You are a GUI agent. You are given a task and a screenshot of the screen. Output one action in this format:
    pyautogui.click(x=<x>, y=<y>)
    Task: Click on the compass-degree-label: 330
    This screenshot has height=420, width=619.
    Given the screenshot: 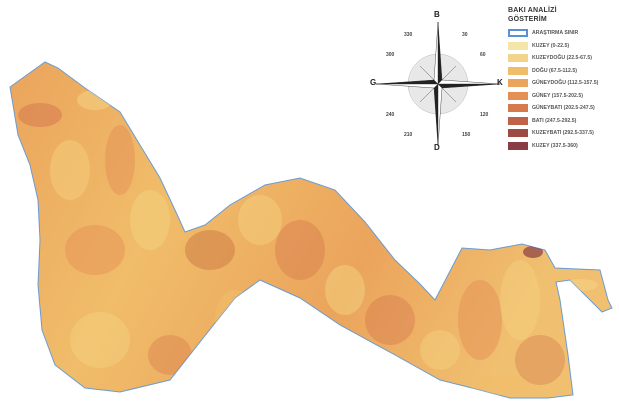 What is the action you would take?
    pyautogui.click(x=408, y=35)
    